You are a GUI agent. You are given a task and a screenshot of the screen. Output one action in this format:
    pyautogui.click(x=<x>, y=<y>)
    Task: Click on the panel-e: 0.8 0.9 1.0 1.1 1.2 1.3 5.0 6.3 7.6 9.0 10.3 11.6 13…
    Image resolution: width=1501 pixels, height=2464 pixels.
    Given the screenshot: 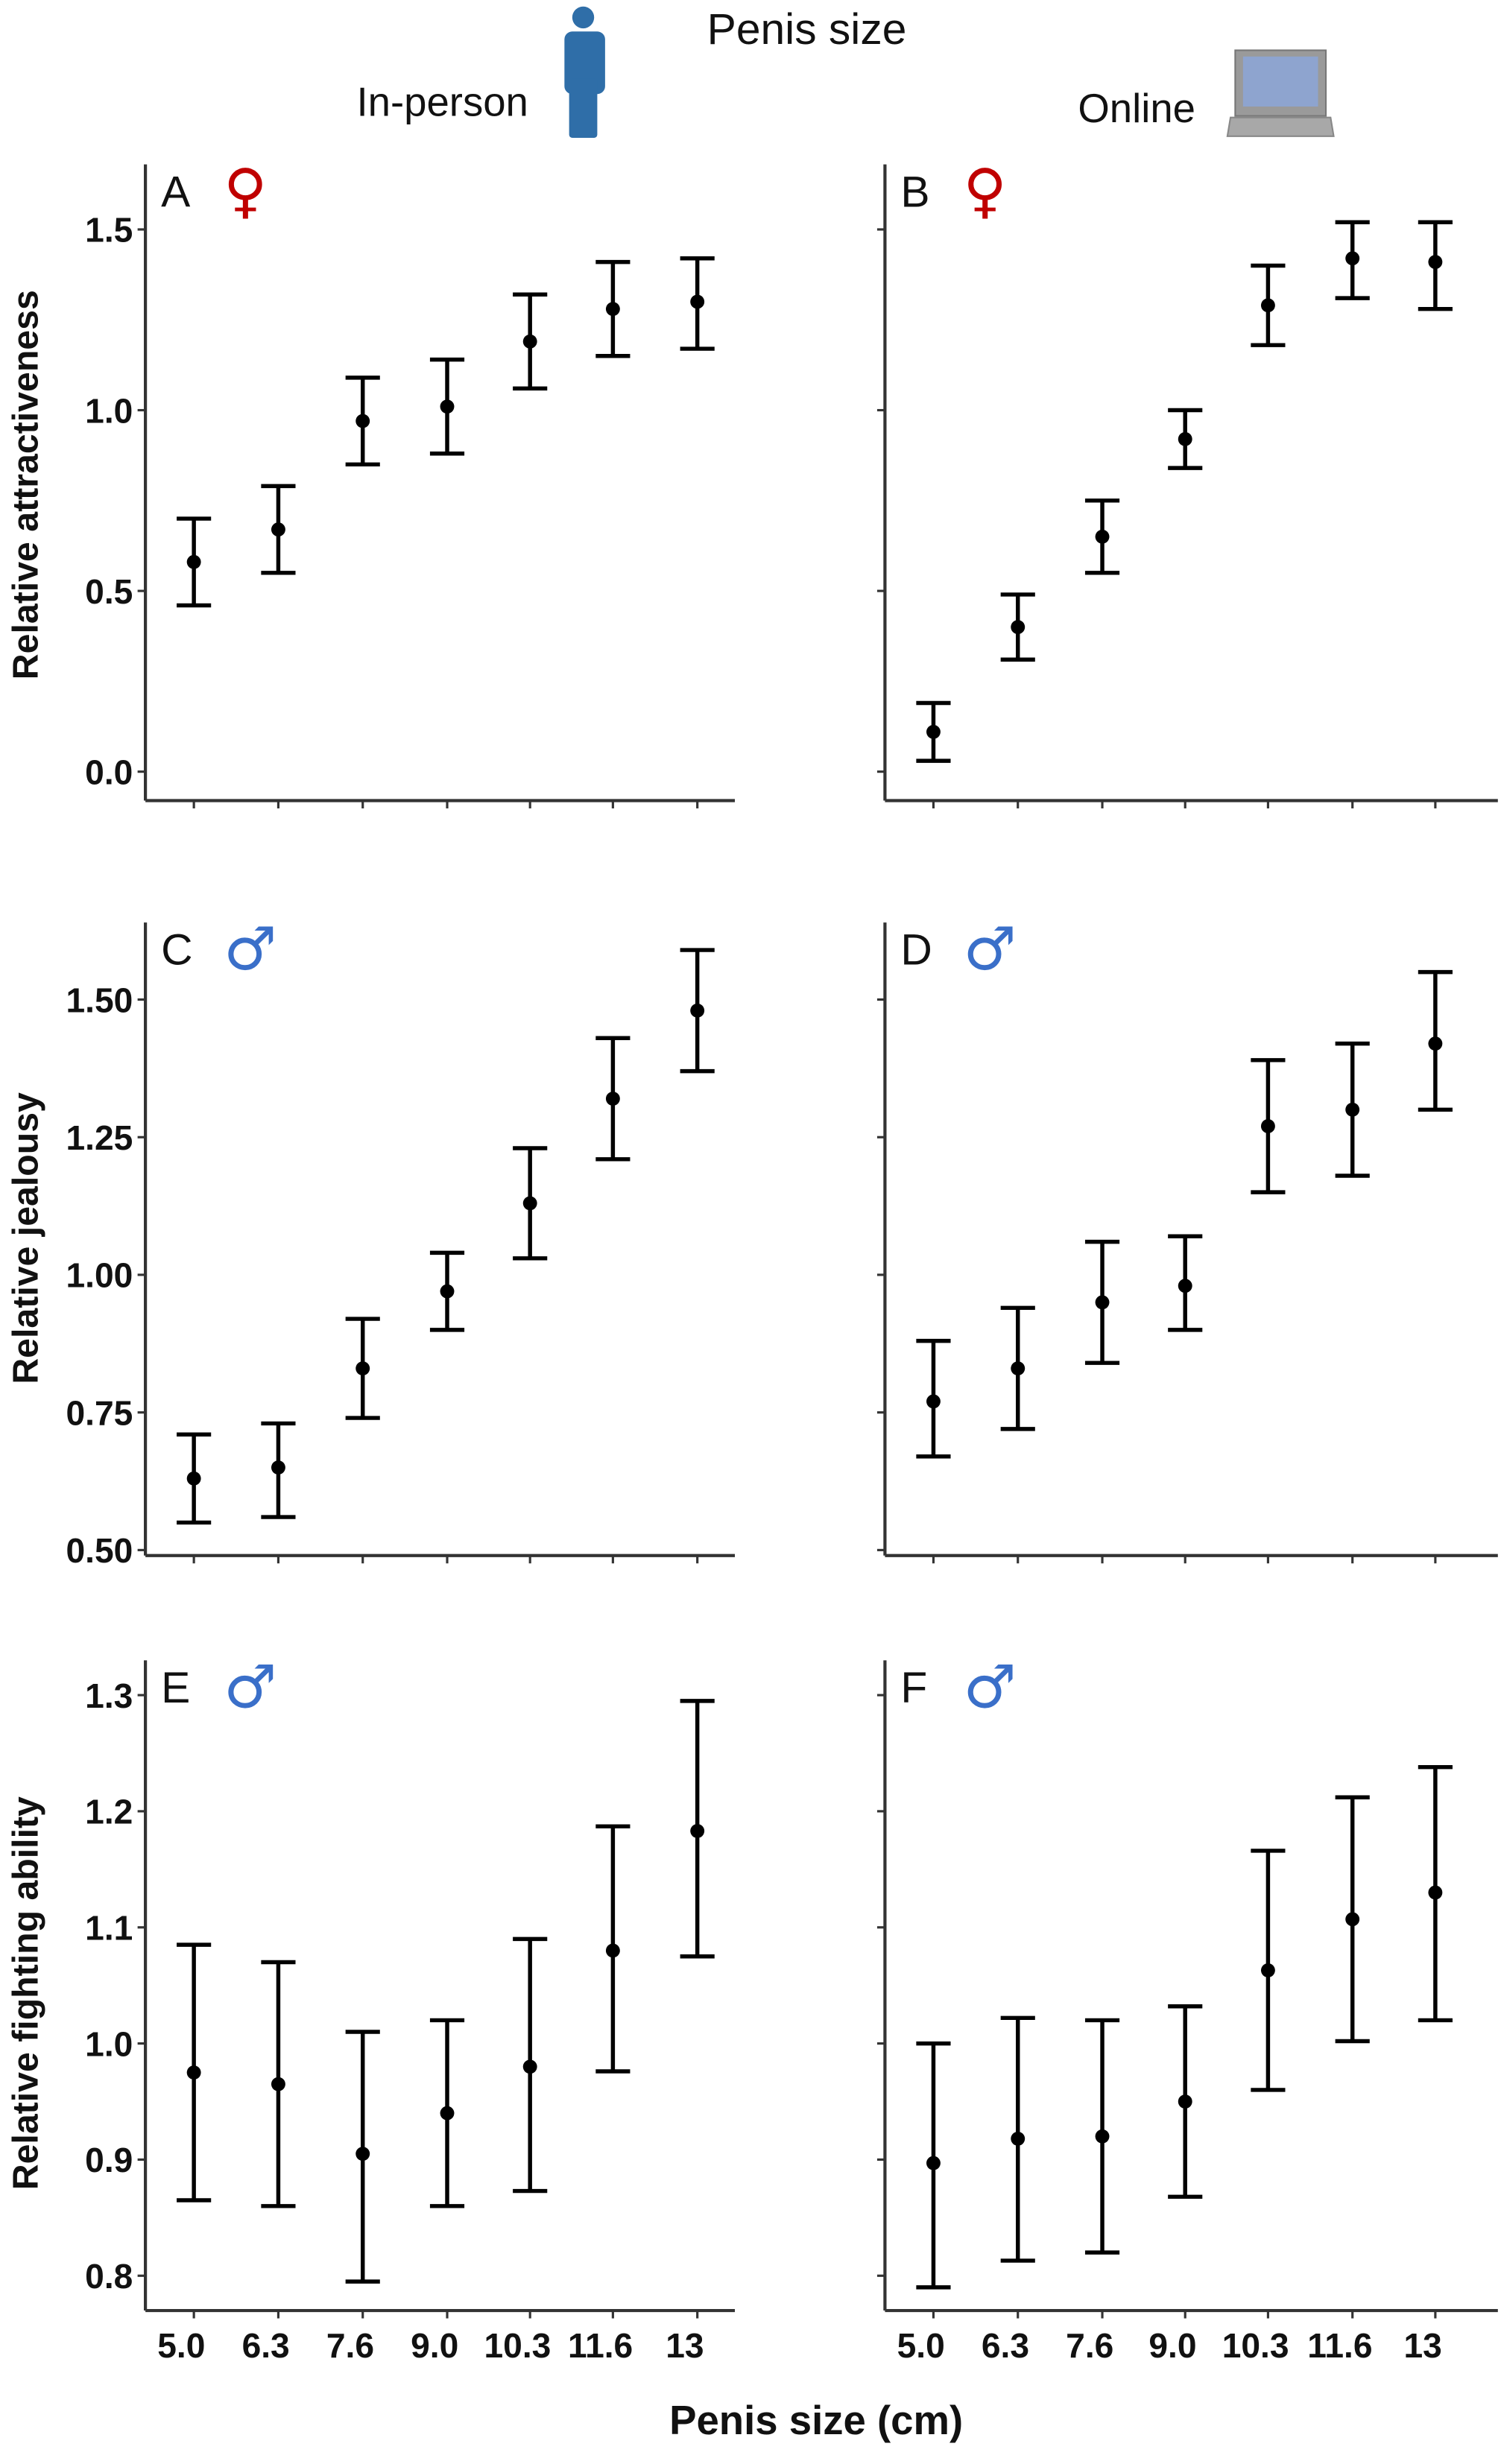 What is the action you would take?
    pyautogui.click(x=370, y=2008)
    